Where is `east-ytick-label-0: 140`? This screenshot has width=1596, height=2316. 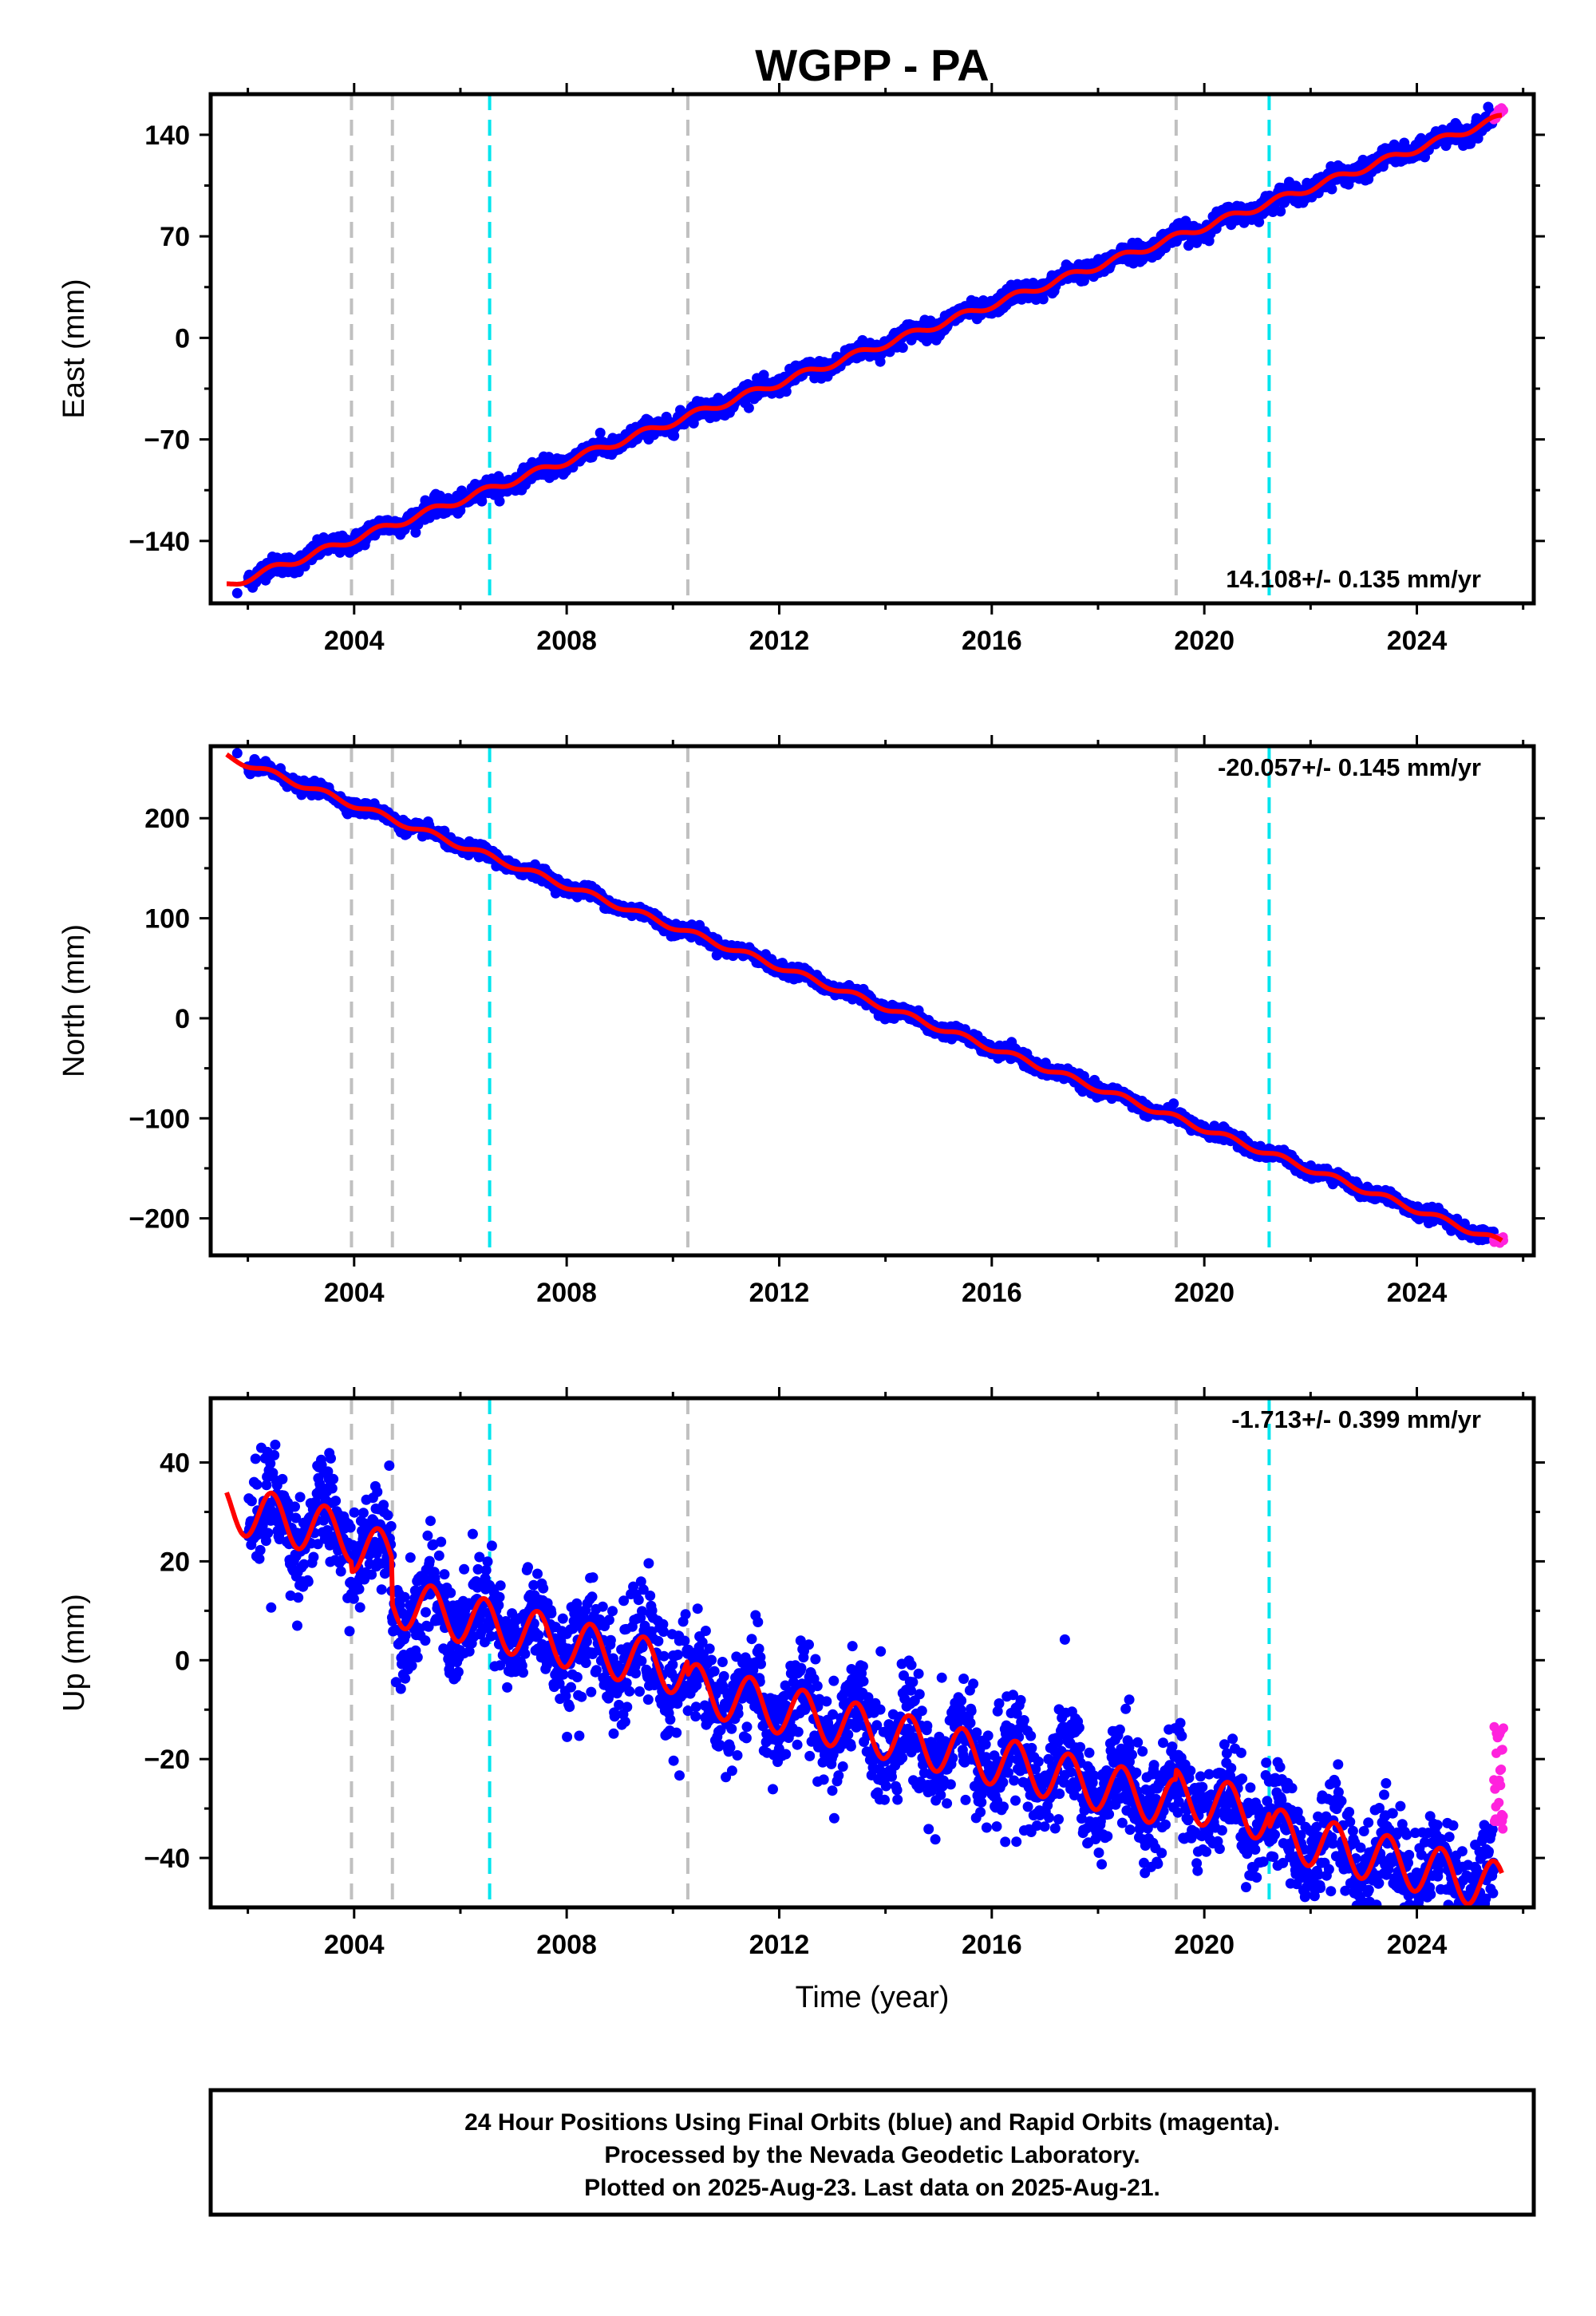 east-ytick-label-0: 140 is located at coordinates (167, 136).